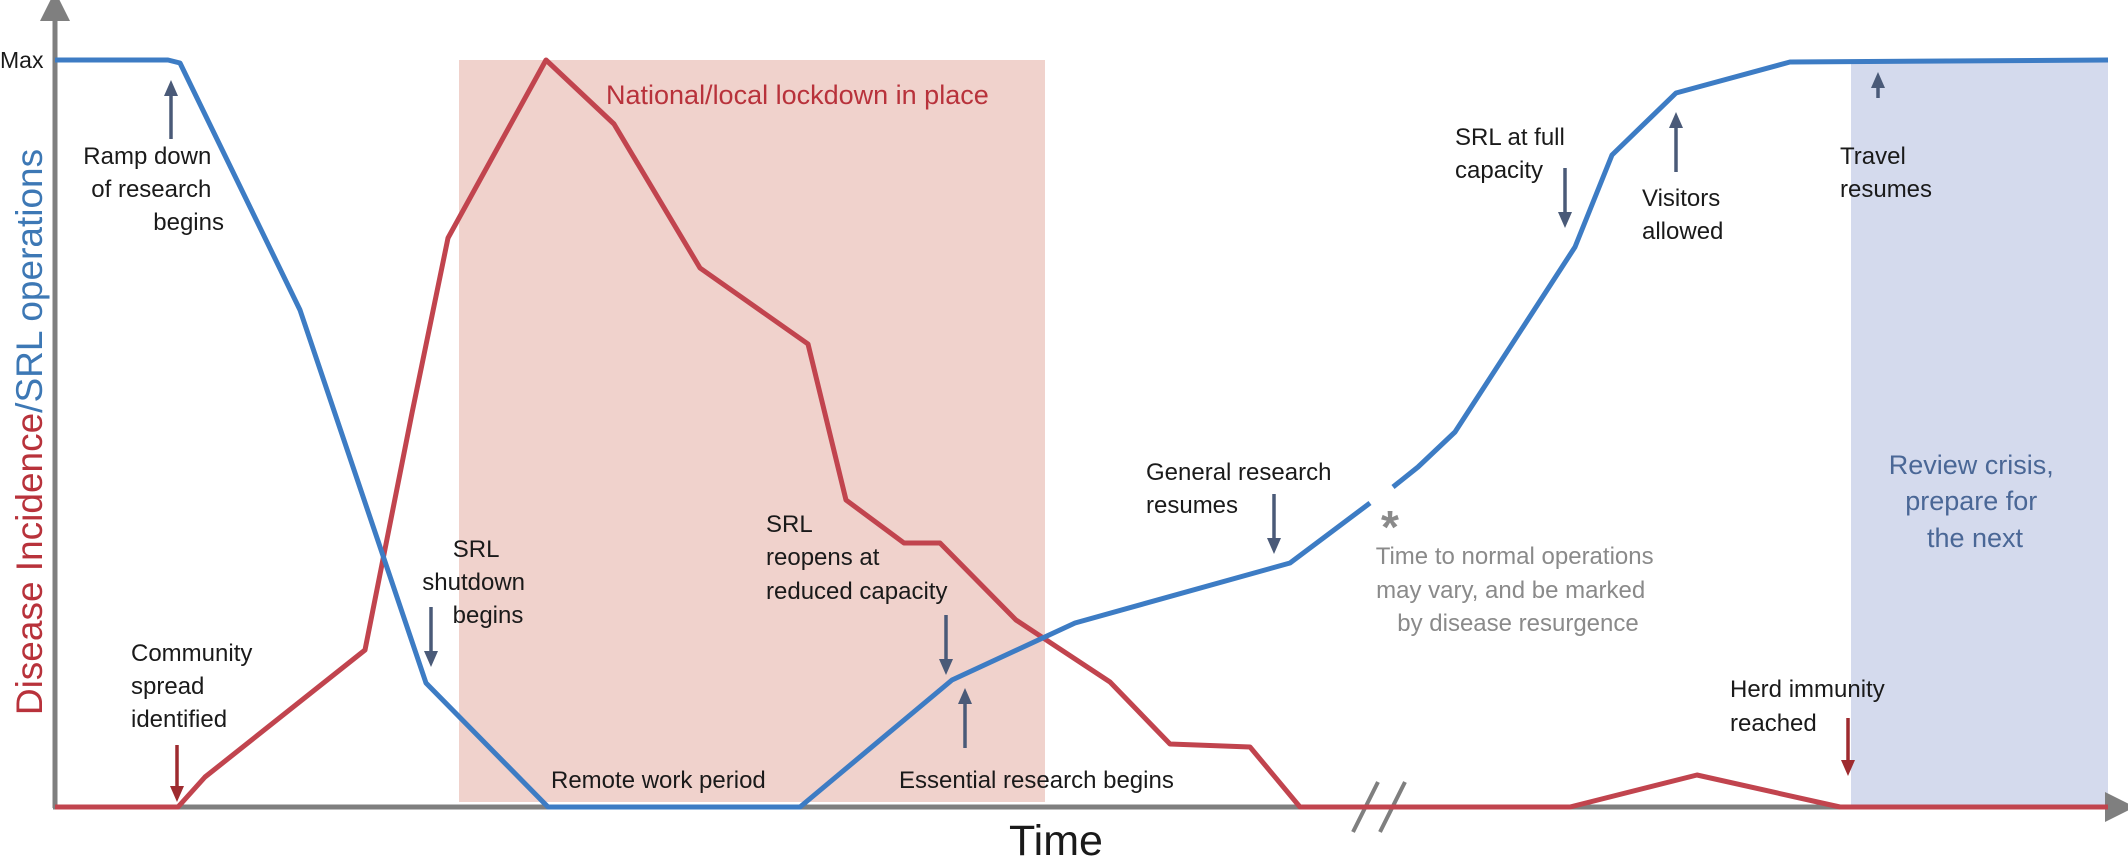  Describe the element at coordinates (1886, 189) in the screenshot. I see `travel-line-2: resumes` at that location.